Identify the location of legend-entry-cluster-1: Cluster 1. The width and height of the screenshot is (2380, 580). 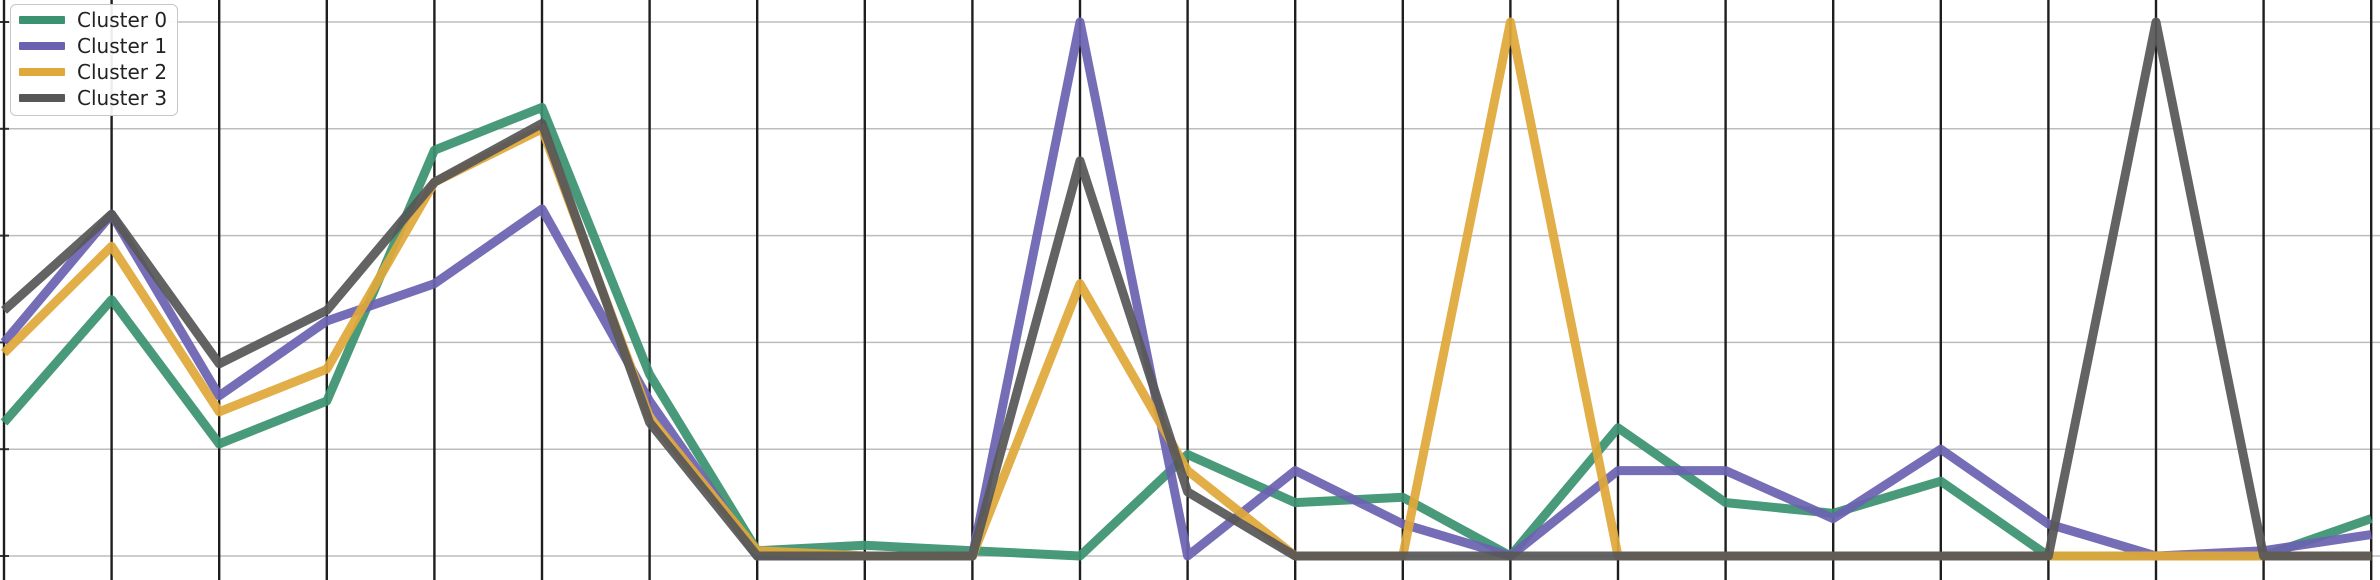
(93, 46).